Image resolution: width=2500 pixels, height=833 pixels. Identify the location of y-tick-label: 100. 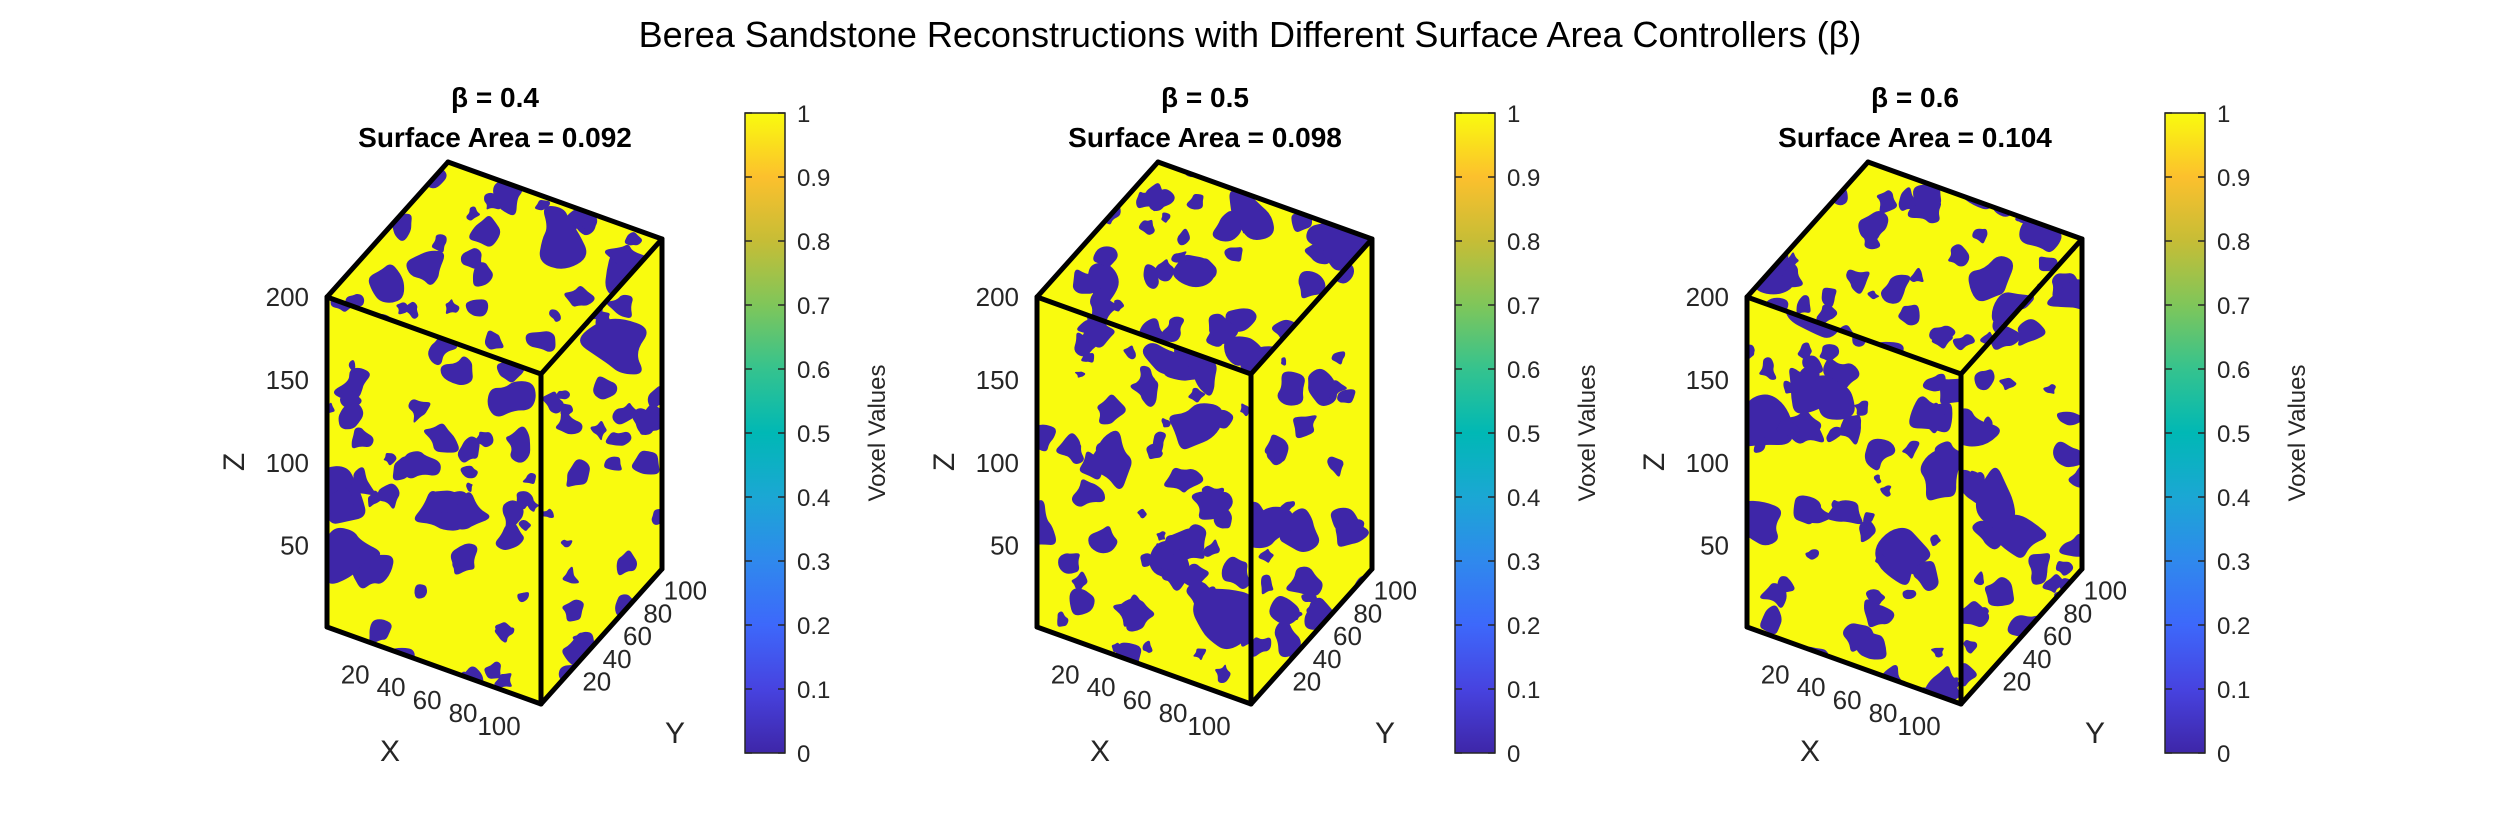
(1395, 591).